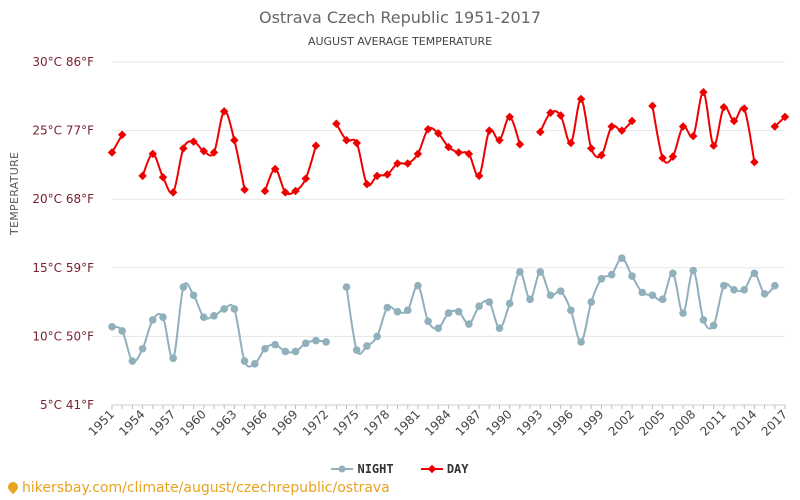 This screenshot has width=800, height=500. Describe the element at coordinates (63, 268) in the screenshot. I see `y-tick-label: 15°C 59°F` at that location.